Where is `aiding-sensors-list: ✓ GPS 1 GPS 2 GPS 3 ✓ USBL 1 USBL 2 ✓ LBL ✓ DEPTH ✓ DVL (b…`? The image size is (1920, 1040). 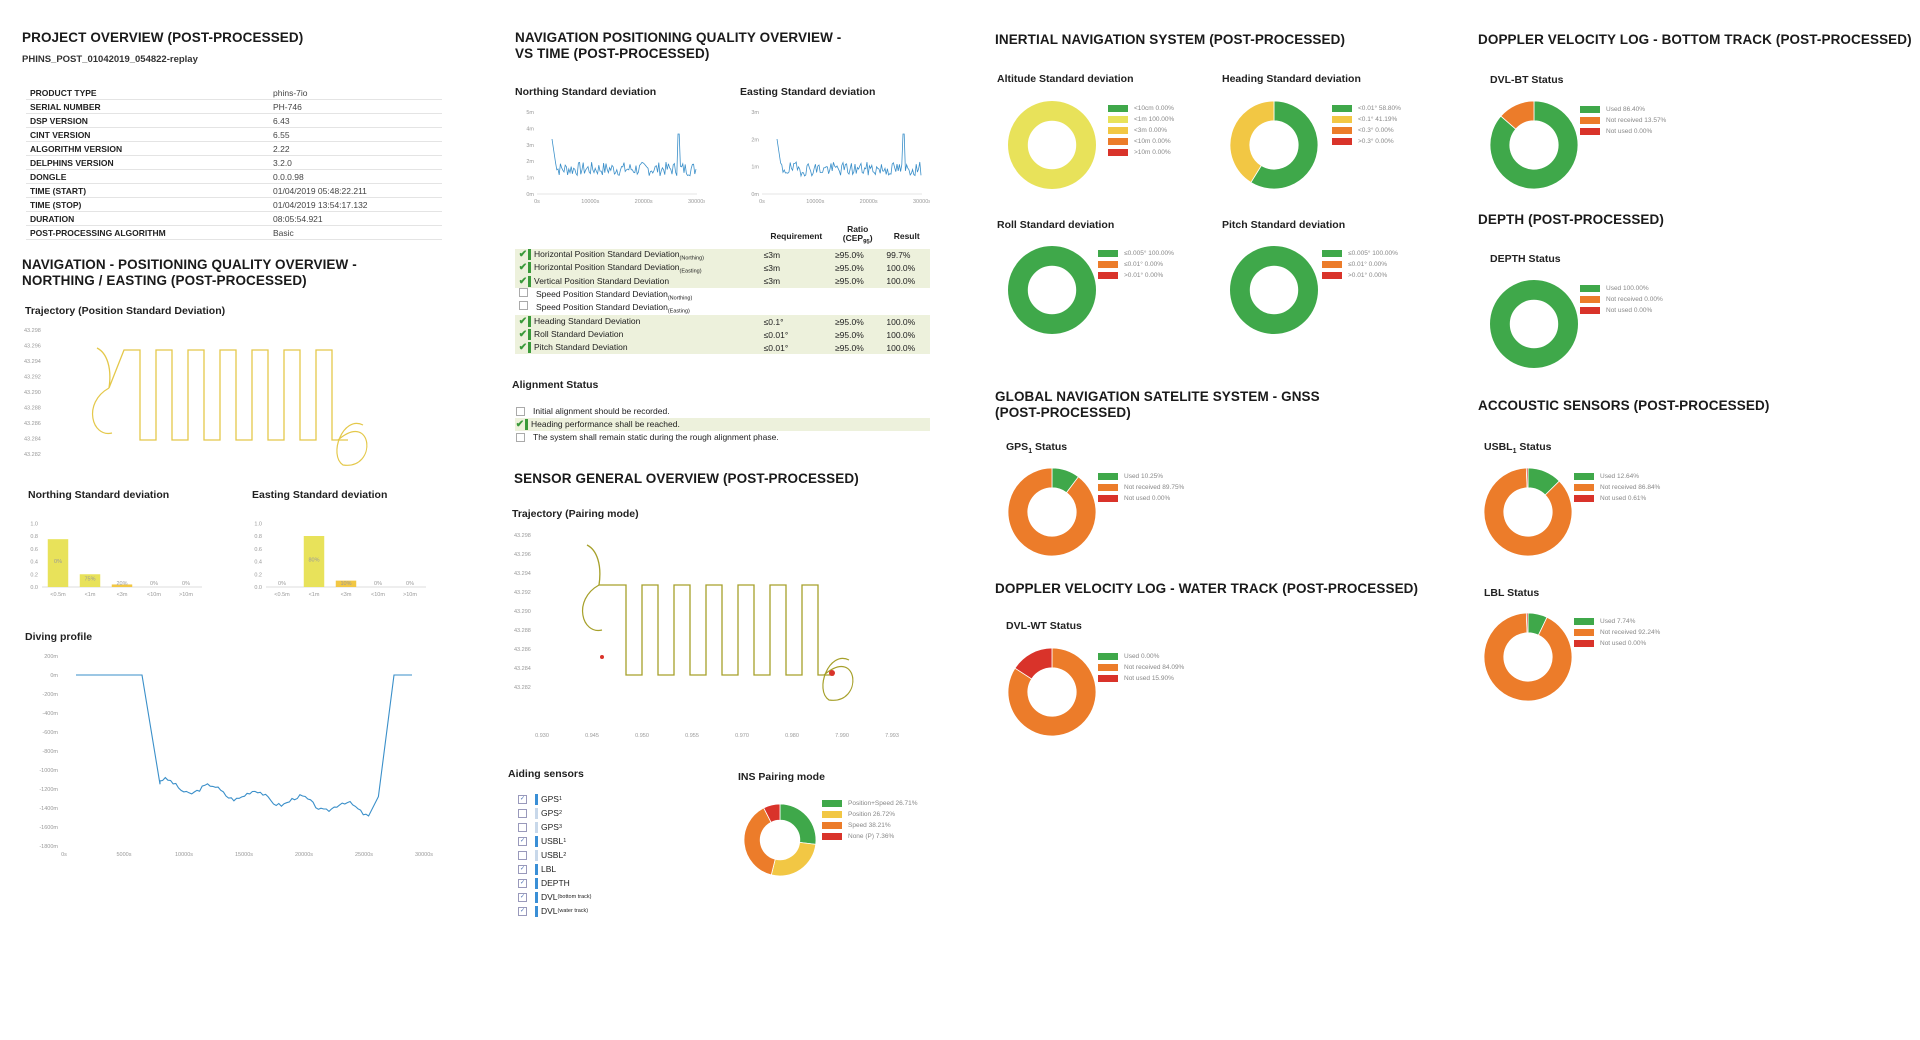 aiding-sensors-list: ✓ GPS 1 GPS 2 GPS 3 ✓ USBL 1 USBL 2 ✓ LBL ✓ DEPTH ✓ DVL (b… is located at coordinates (607, 855).